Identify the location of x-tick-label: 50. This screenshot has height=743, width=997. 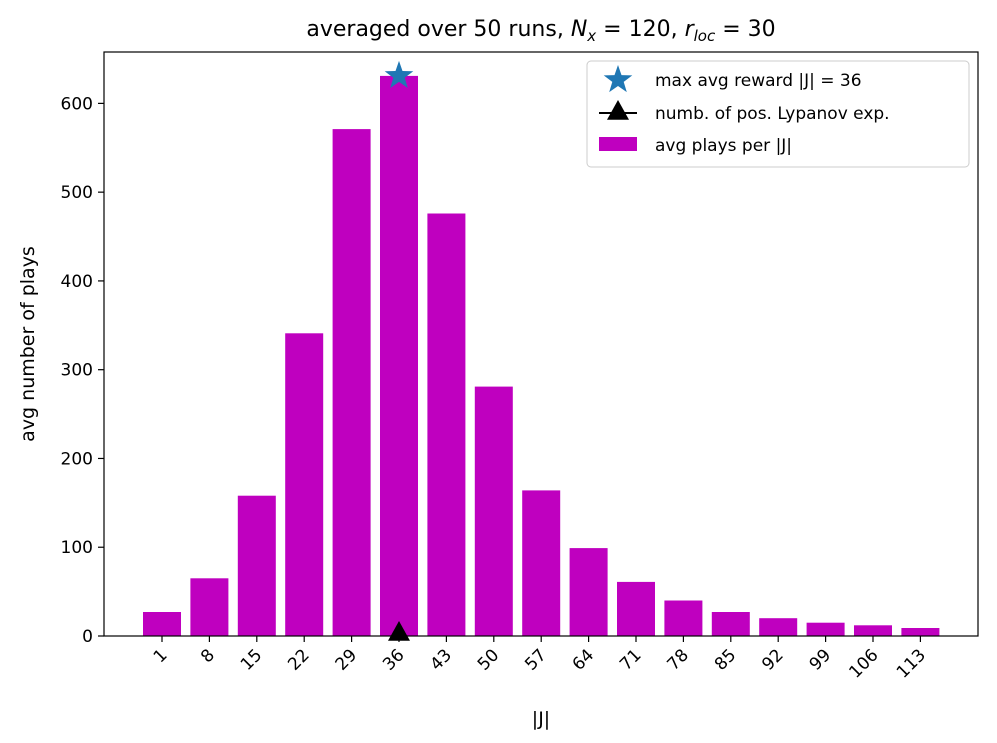
(488, 659).